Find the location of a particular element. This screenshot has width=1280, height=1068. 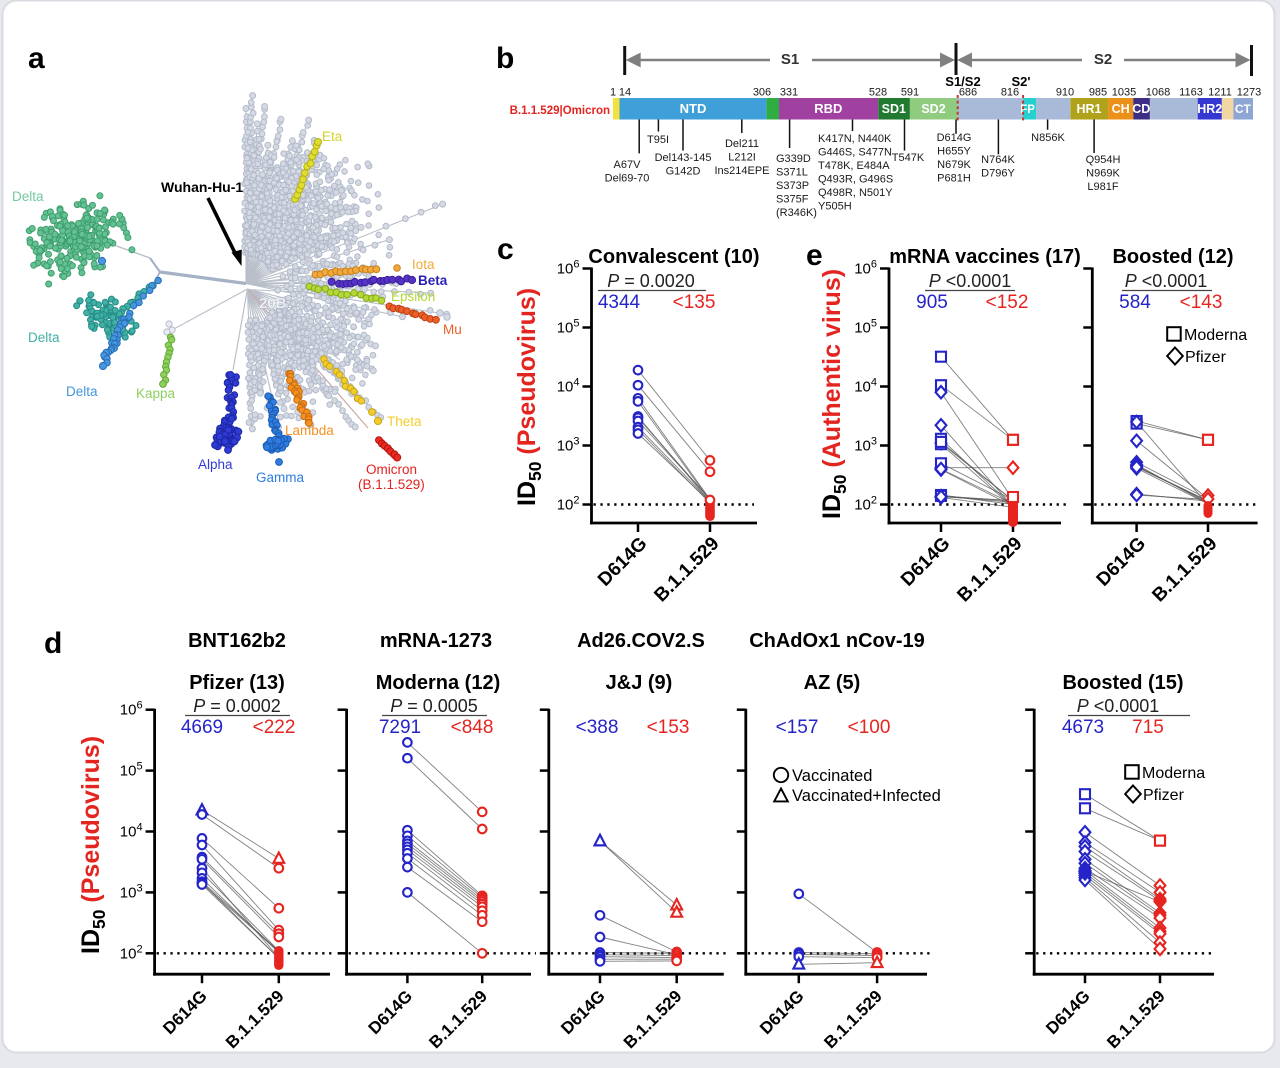

svg-text: 584 is located at coordinates (1135, 302).